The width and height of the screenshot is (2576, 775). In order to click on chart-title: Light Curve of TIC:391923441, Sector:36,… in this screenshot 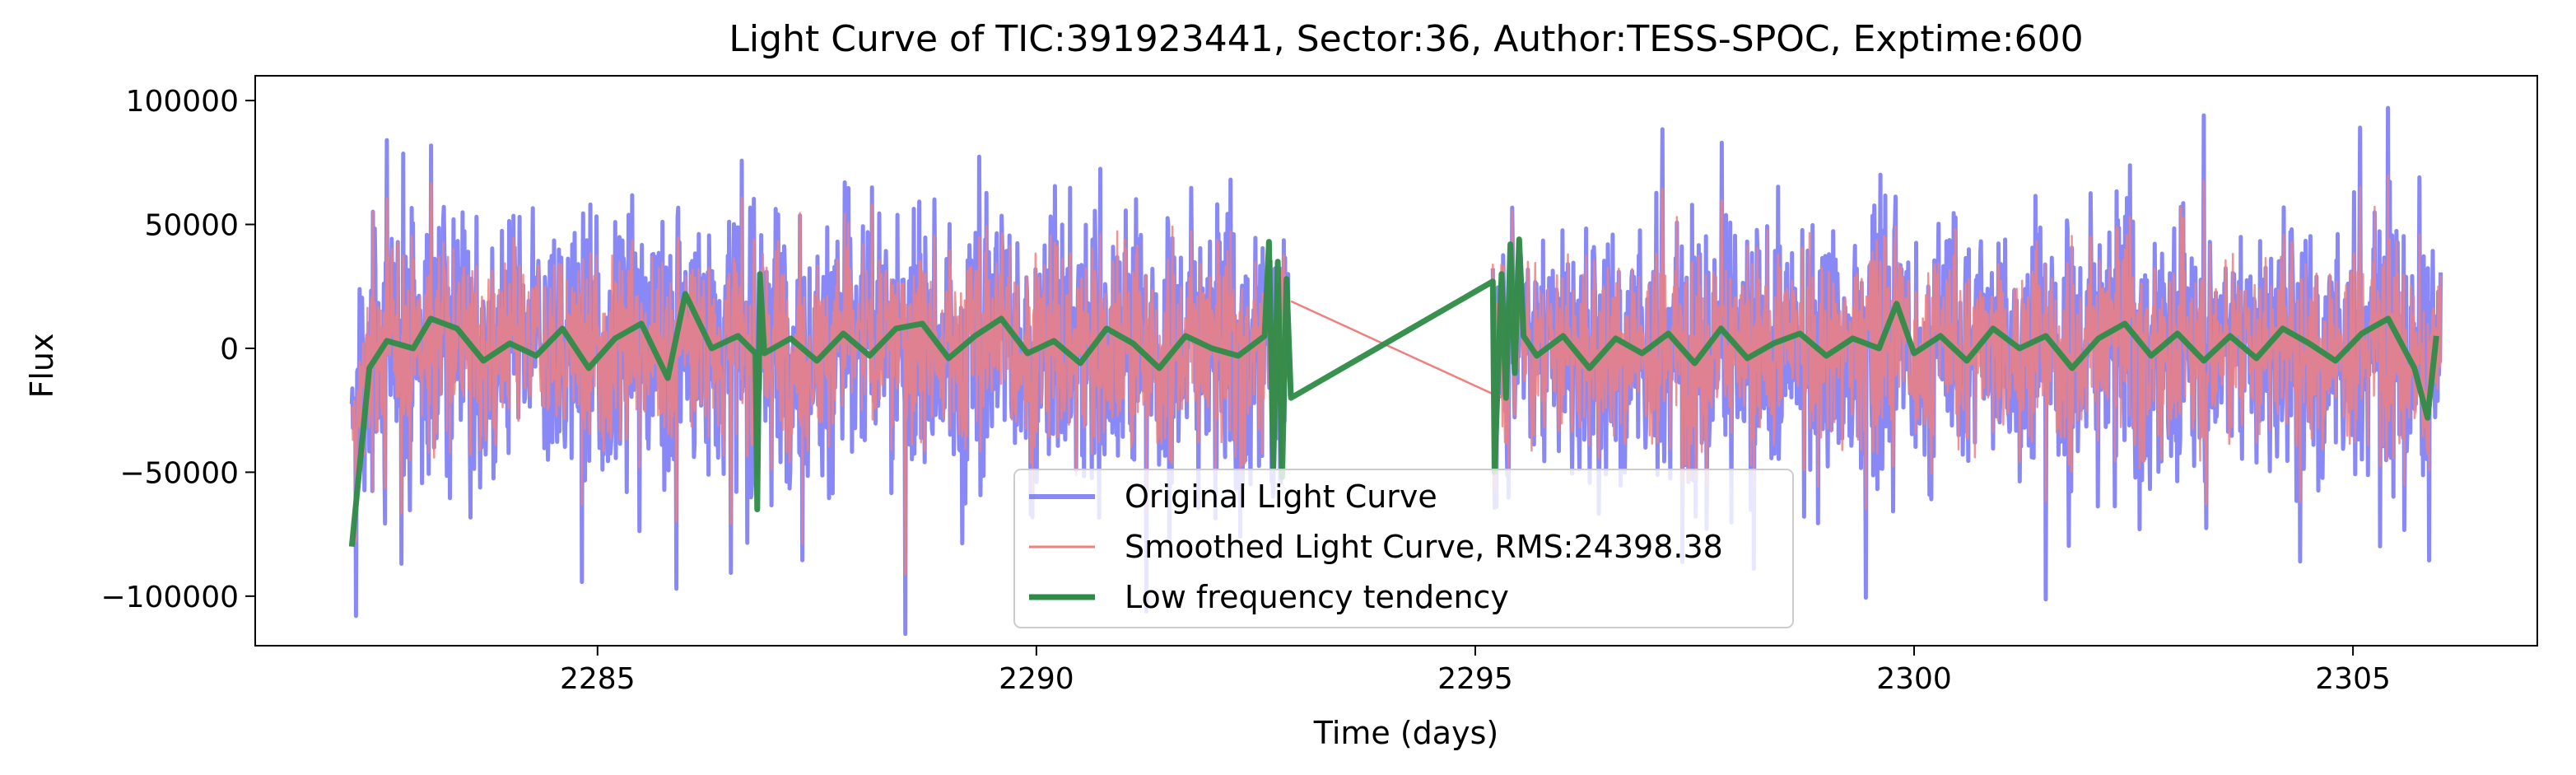, I will do `click(1406, 39)`.